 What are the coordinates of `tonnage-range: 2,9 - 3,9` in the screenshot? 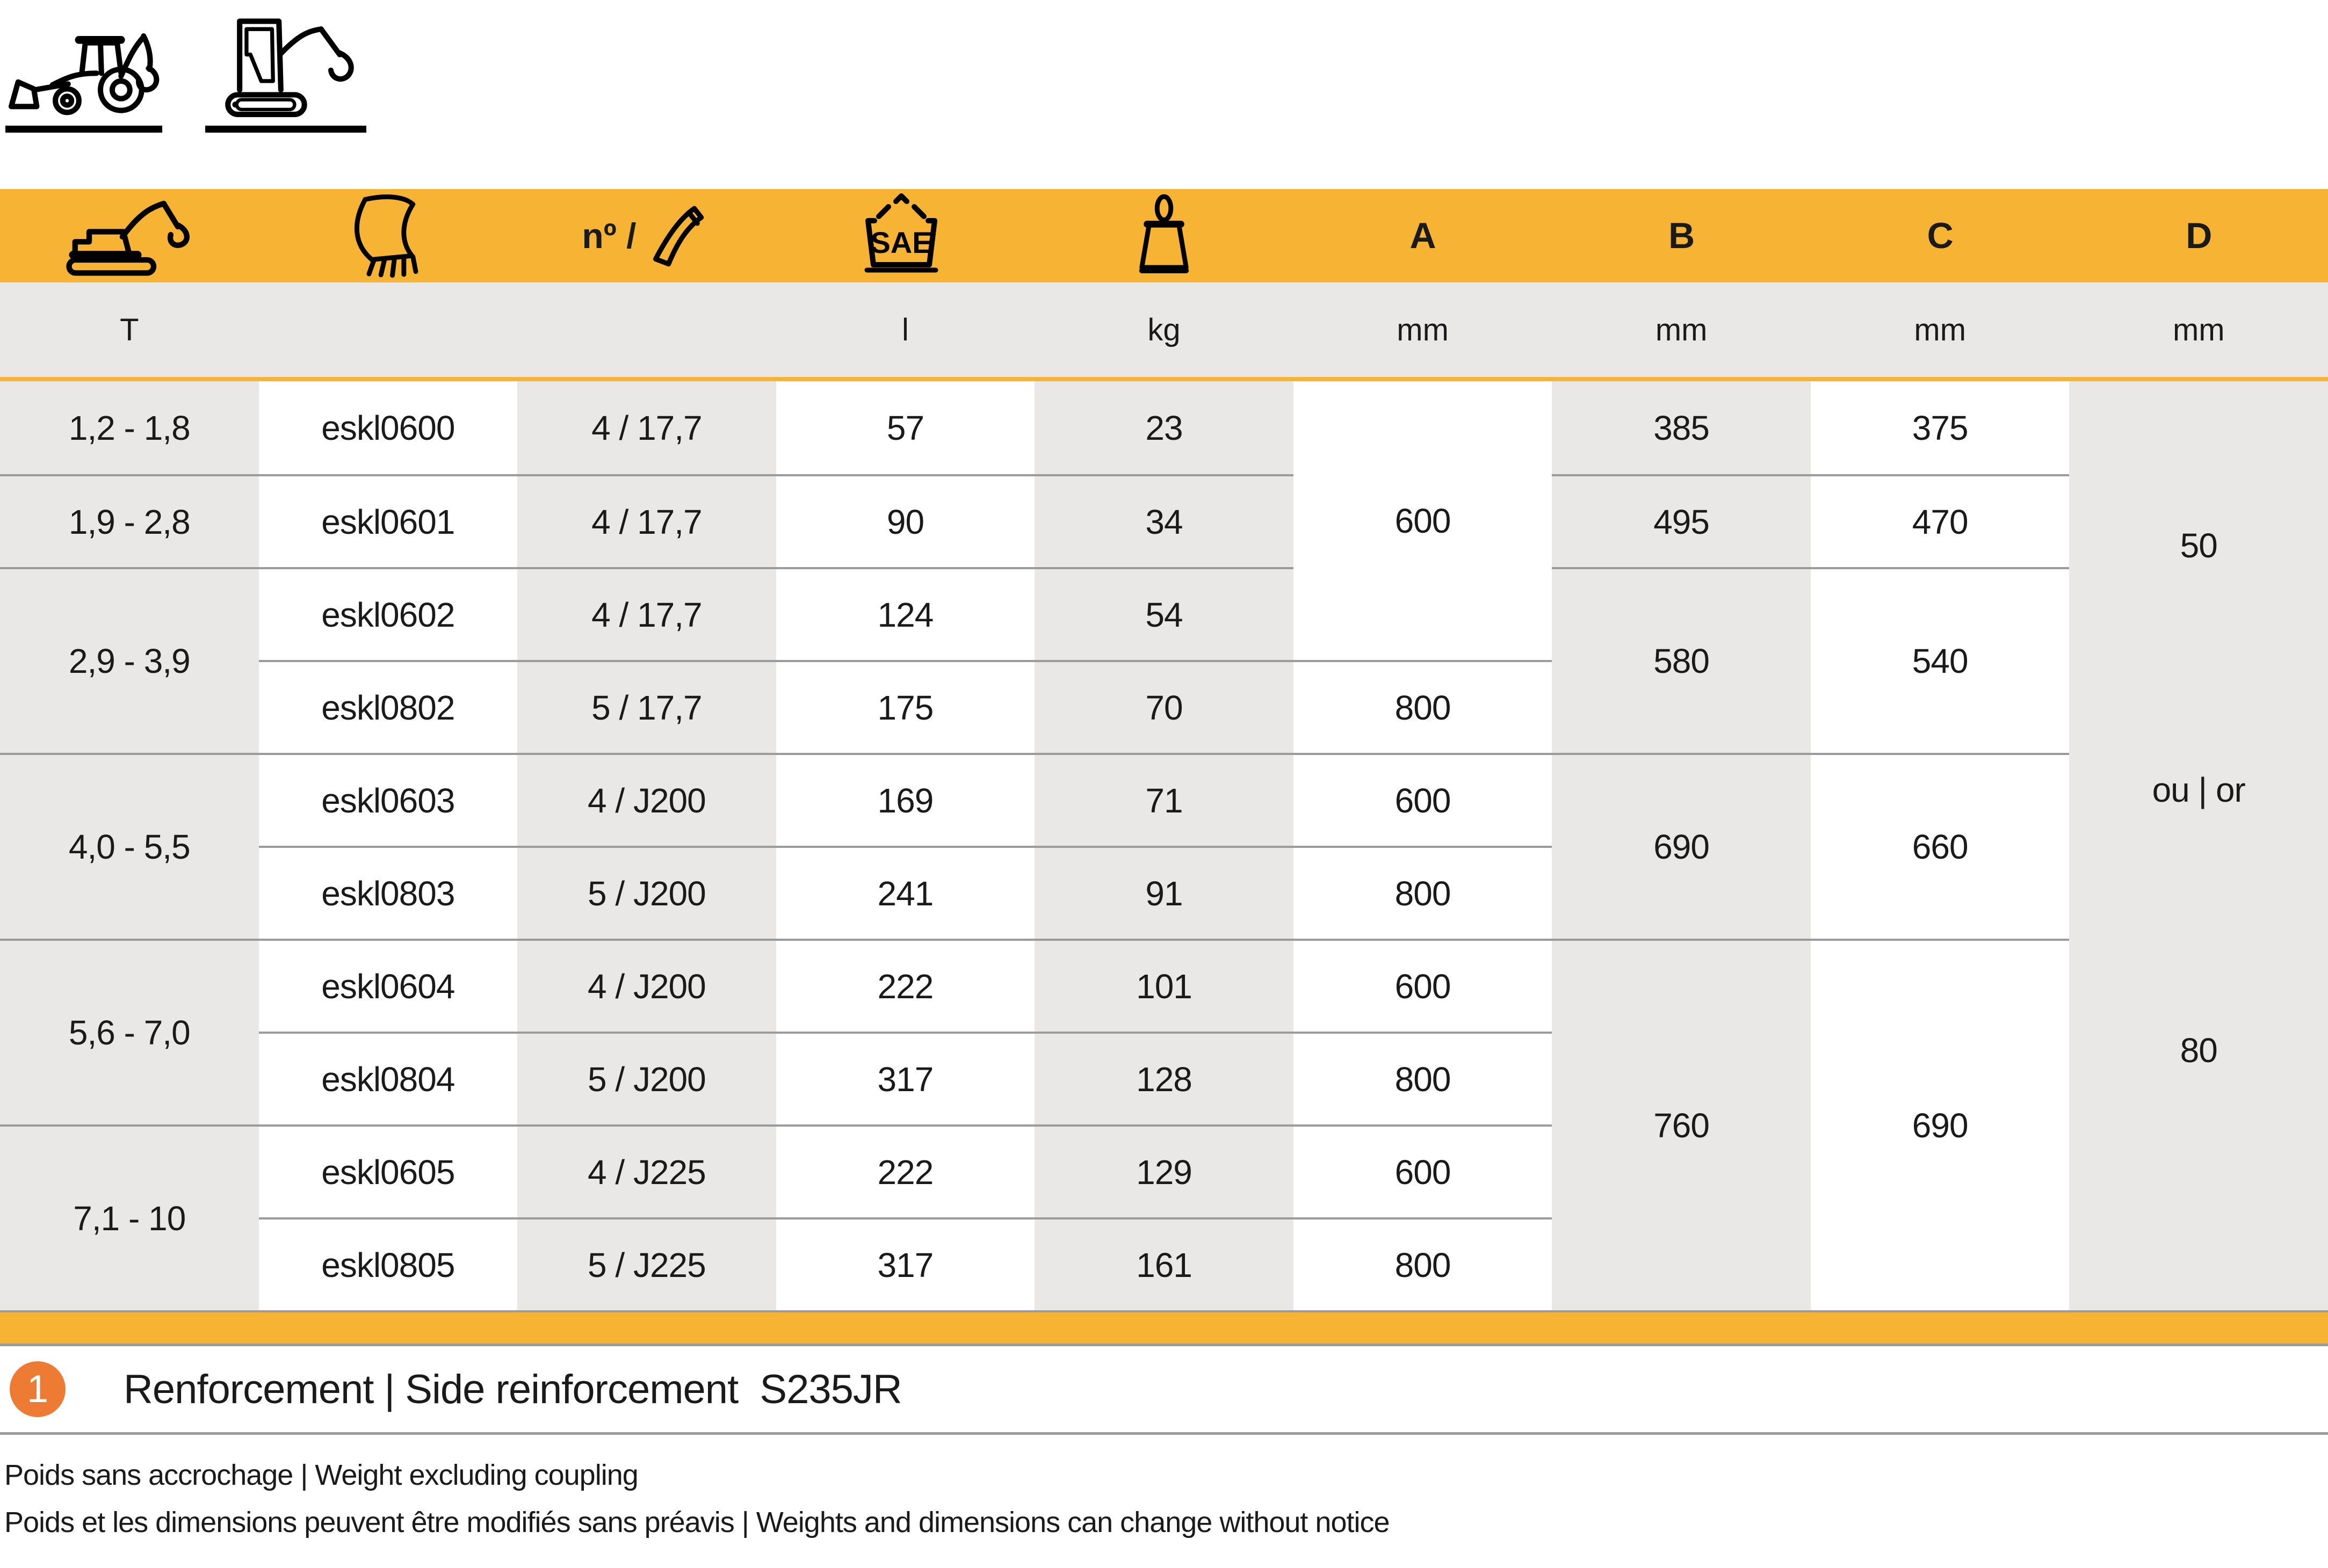 It's located at (129, 660).